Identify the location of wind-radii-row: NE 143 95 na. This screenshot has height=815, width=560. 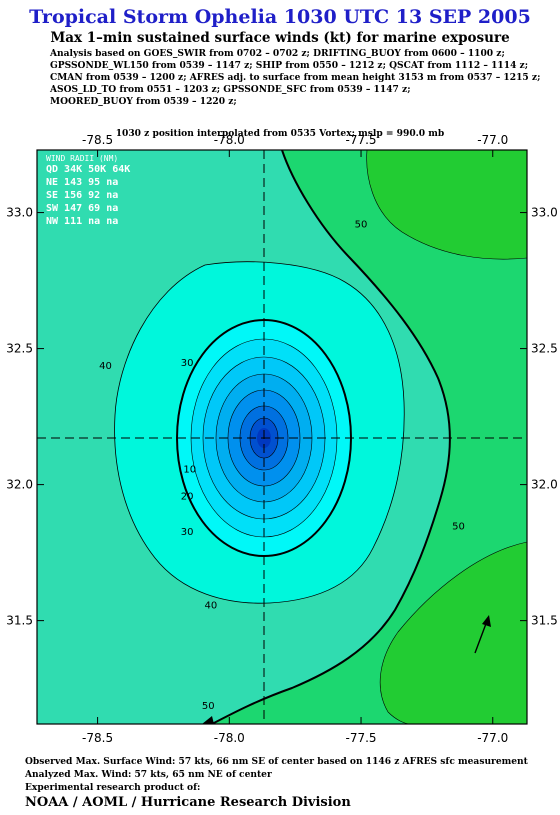
(82, 182).